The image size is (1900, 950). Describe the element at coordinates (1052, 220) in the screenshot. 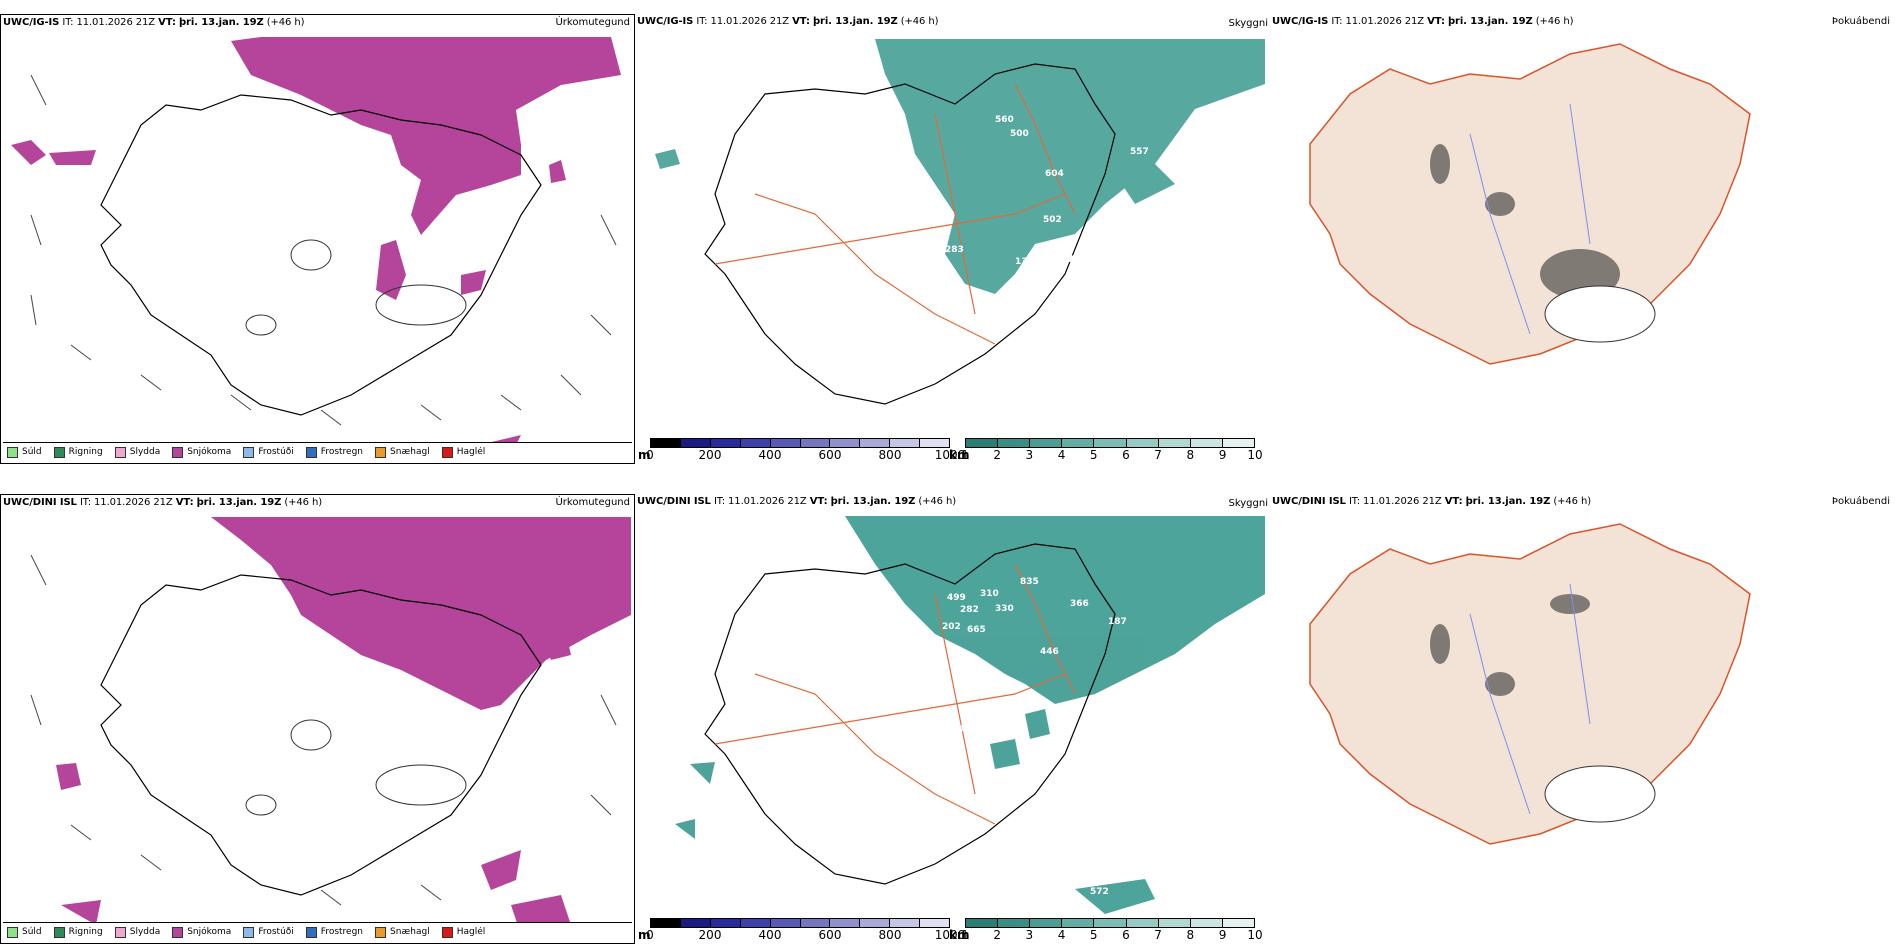

I see `depth-label: 502` at that location.